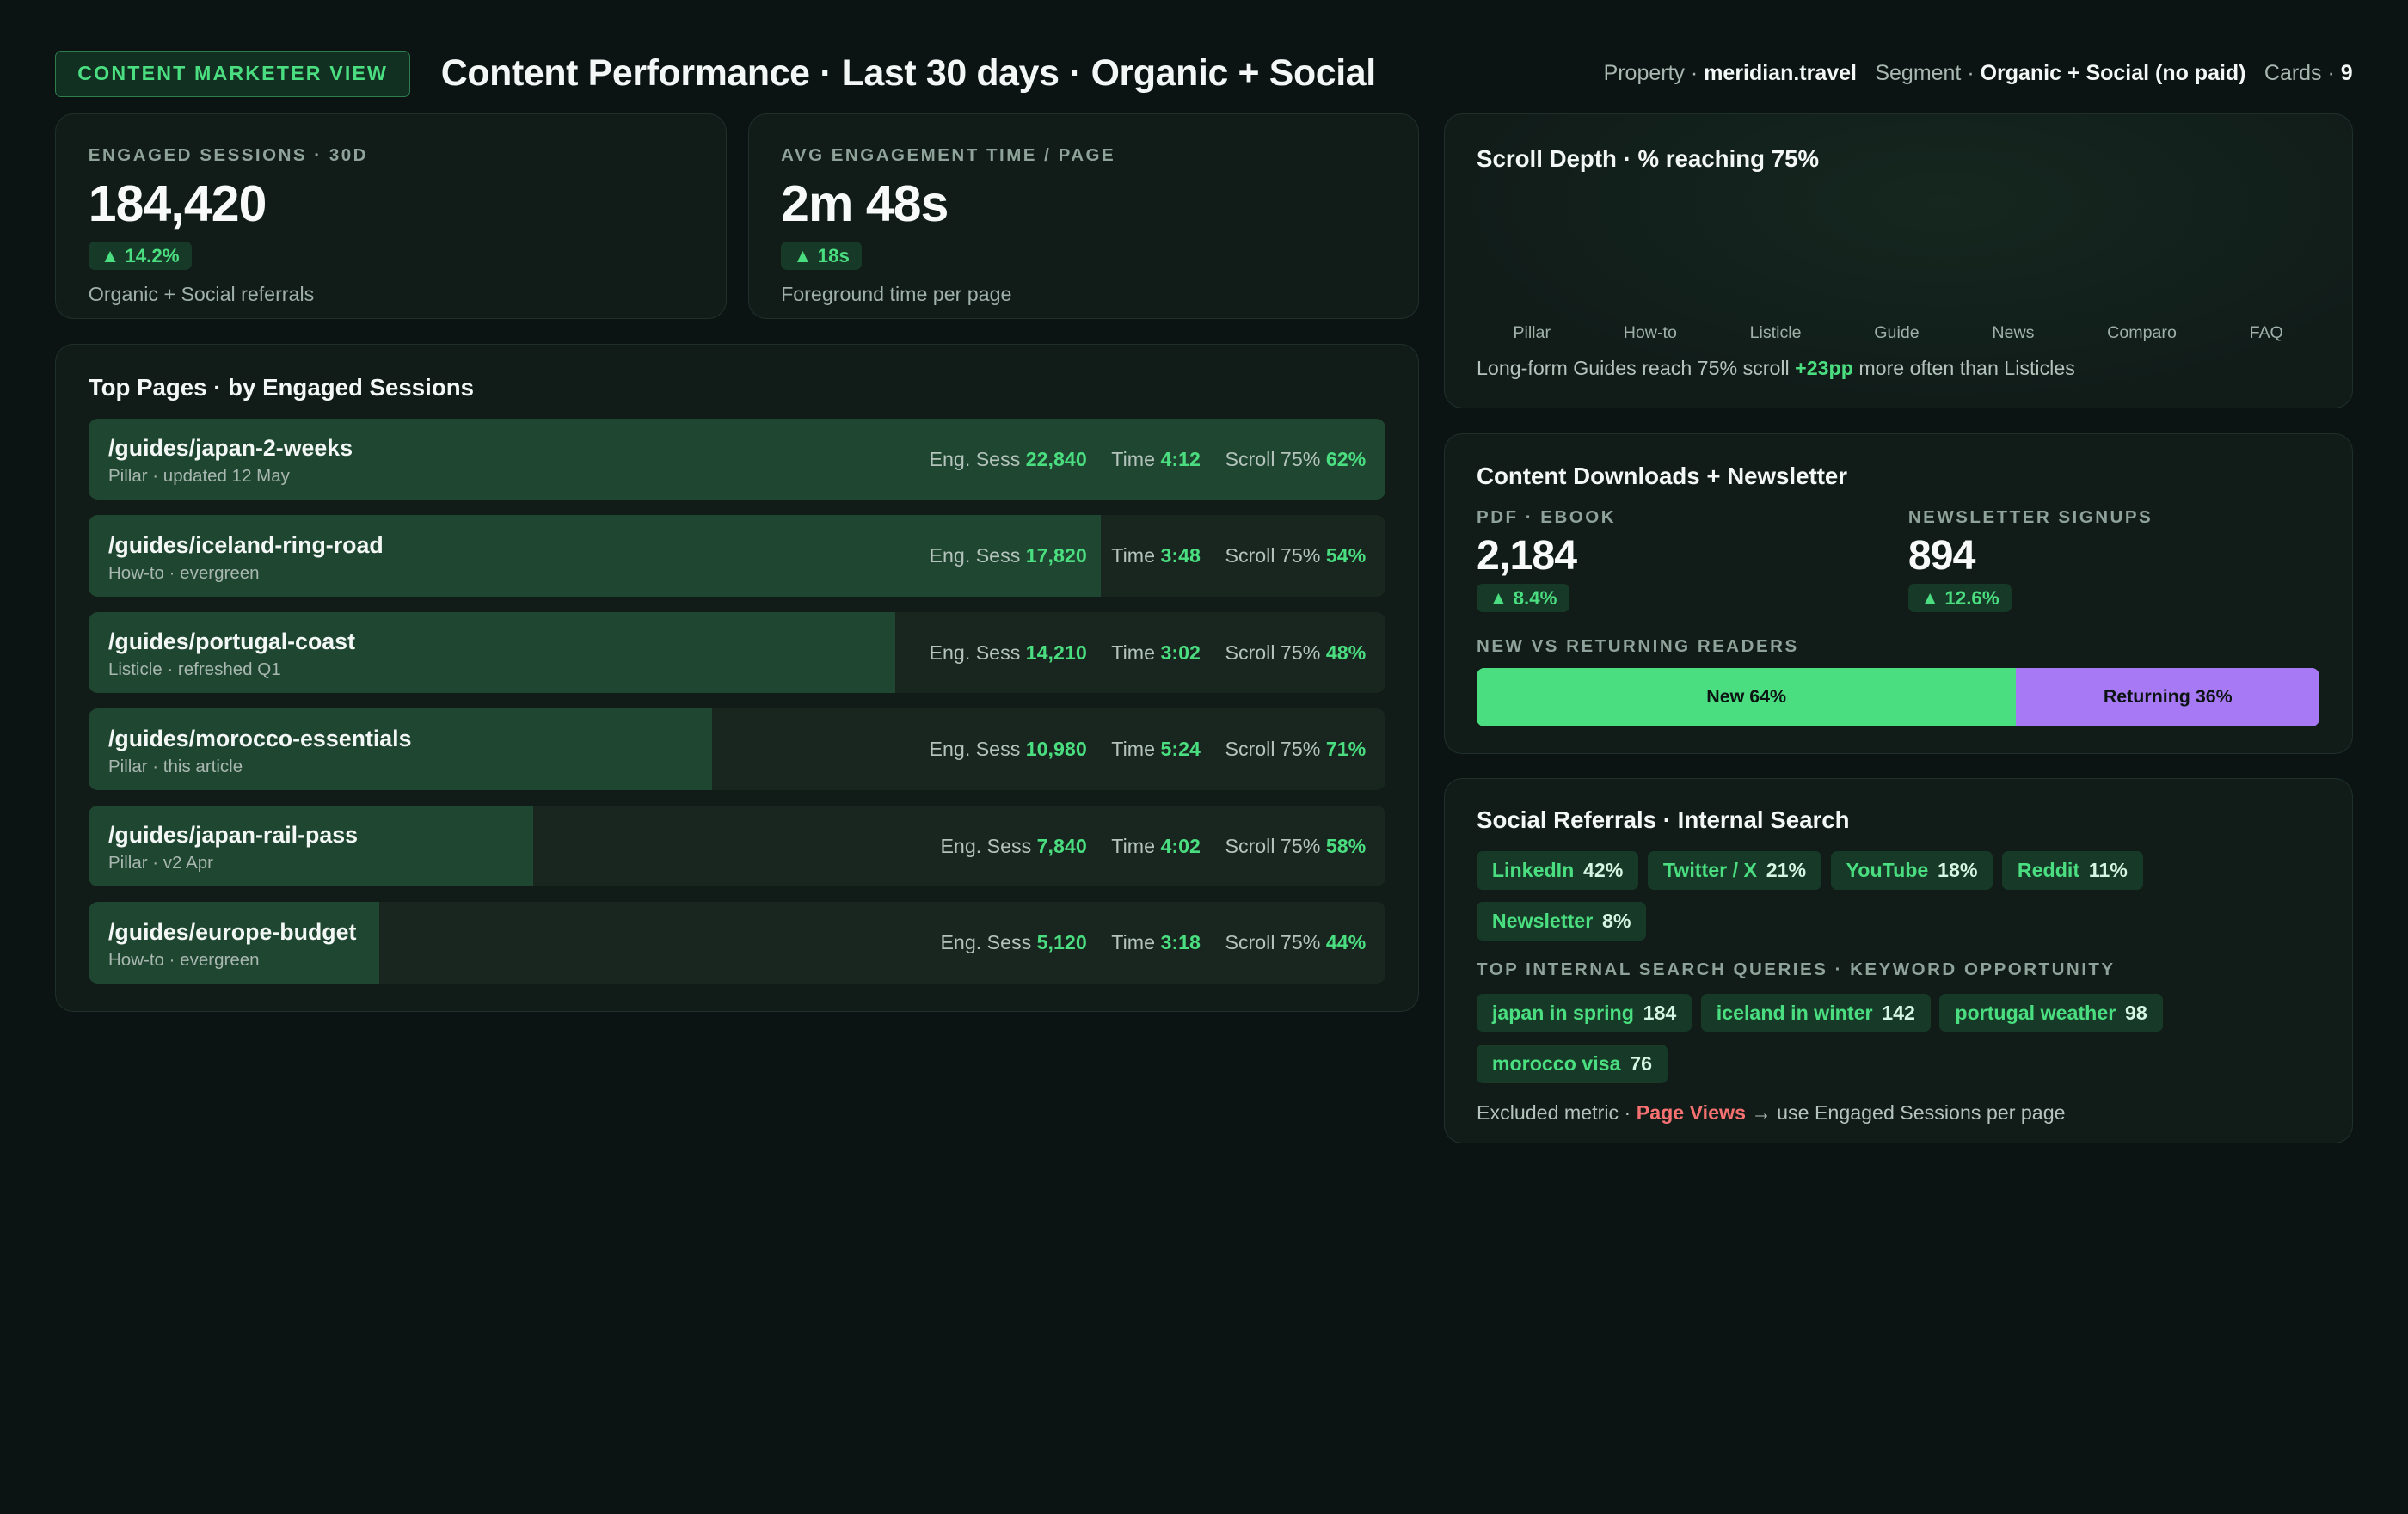 The image size is (2408, 1514). I want to click on property-filter: Property · meridian.travel, so click(1731, 73).